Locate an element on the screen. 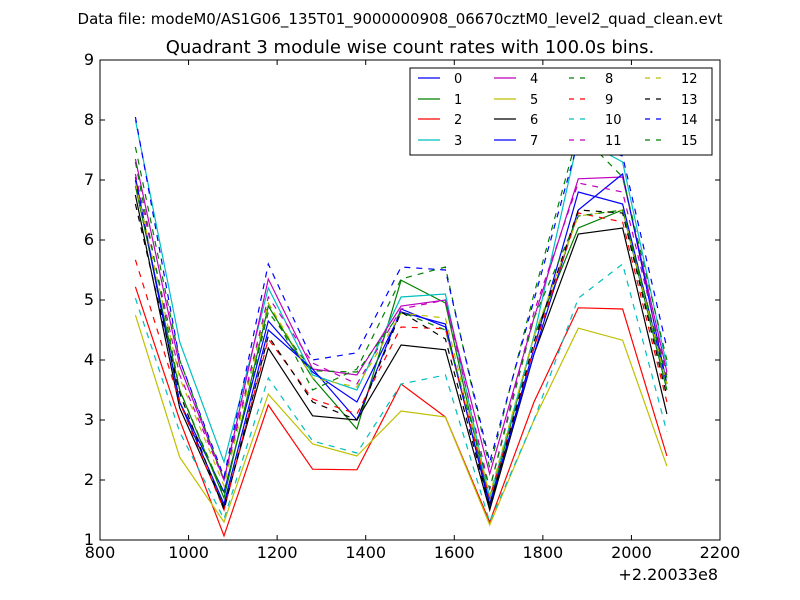  legend-label-13: 13 is located at coordinates (689, 100).